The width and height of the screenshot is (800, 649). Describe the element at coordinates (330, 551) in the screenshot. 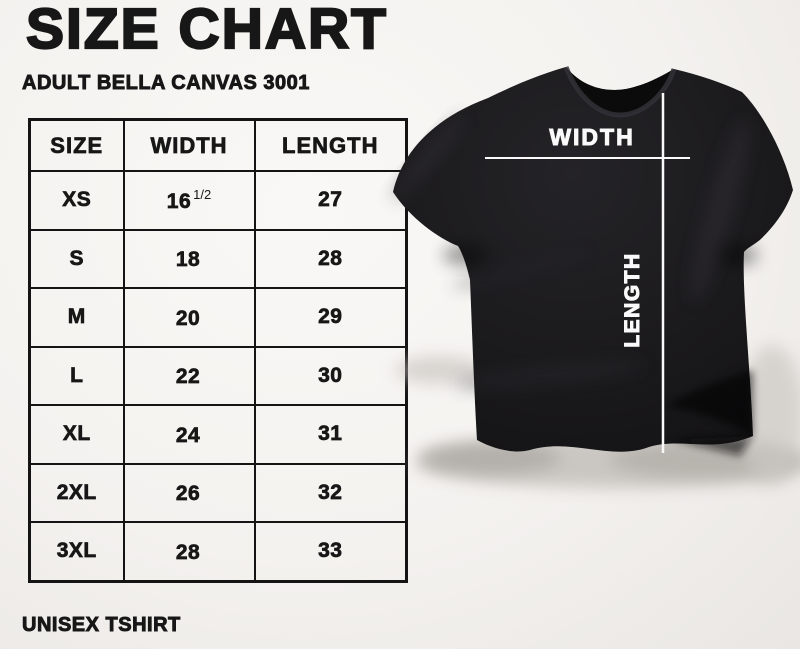

I see `cell-length: 33` at that location.